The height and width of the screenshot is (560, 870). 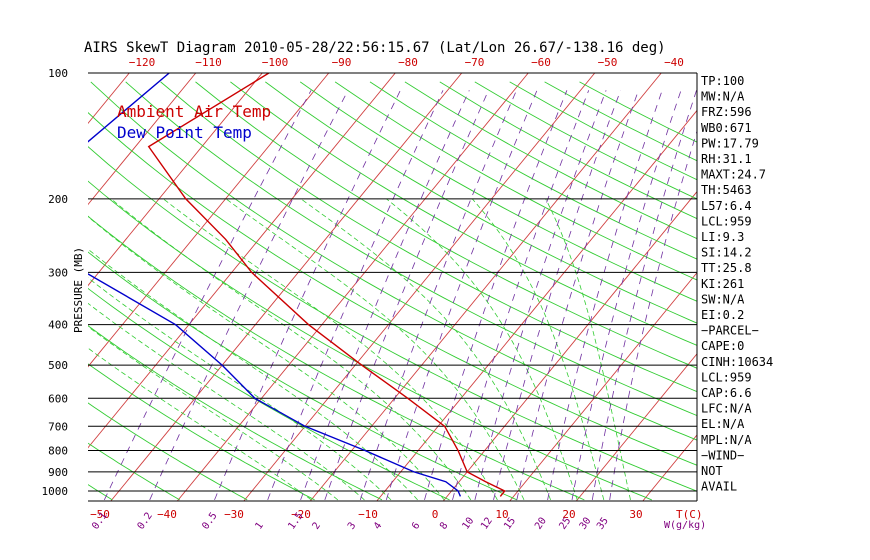 What do you see at coordinates (234, 514) in the screenshot?
I see `bottom-temp-tick-label: −30` at bounding box center [234, 514].